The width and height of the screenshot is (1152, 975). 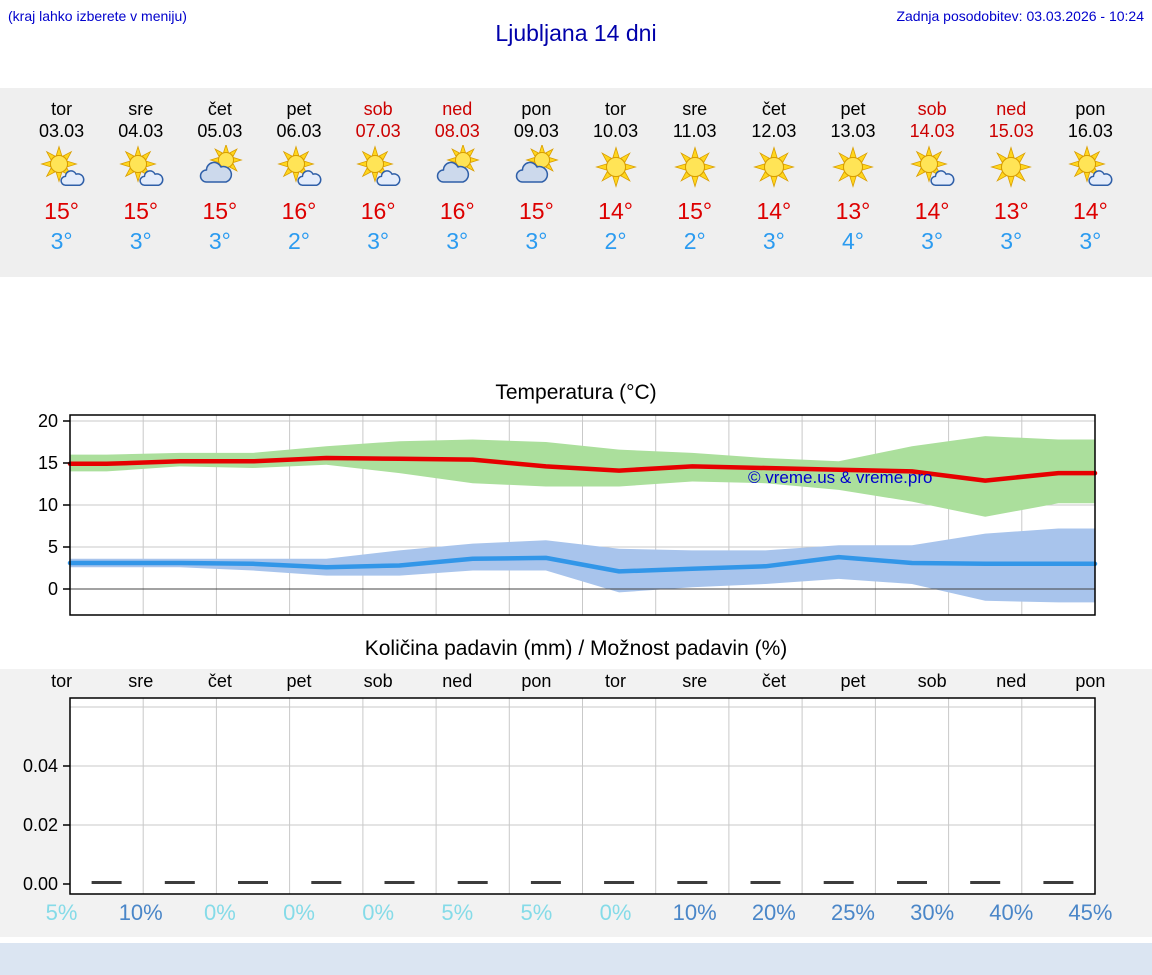 What do you see at coordinates (1011, 681) in the screenshot?
I see `precip-day-label: ned` at bounding box center [1011, 681].